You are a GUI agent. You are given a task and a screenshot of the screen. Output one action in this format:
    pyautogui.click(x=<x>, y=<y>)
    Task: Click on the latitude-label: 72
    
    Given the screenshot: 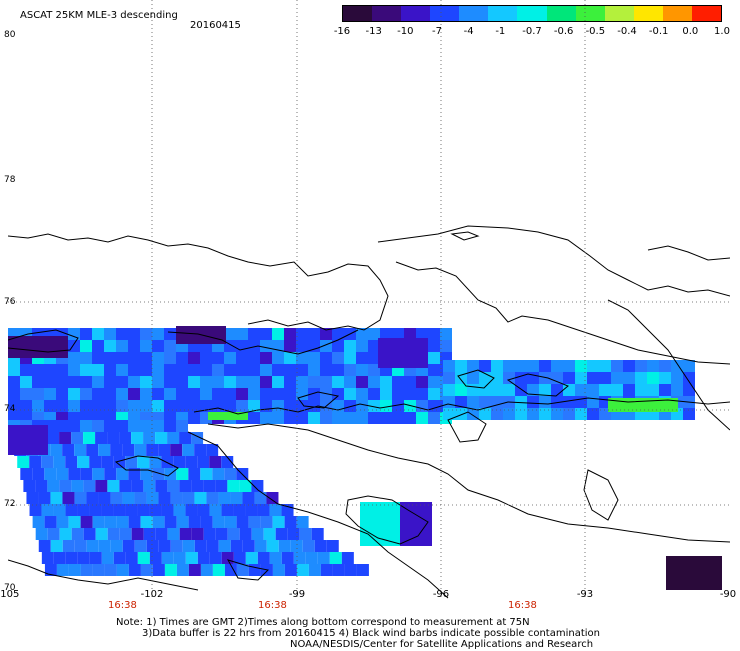 What is the action you would take?
    pyautogui.click(x=10, y=504)
    